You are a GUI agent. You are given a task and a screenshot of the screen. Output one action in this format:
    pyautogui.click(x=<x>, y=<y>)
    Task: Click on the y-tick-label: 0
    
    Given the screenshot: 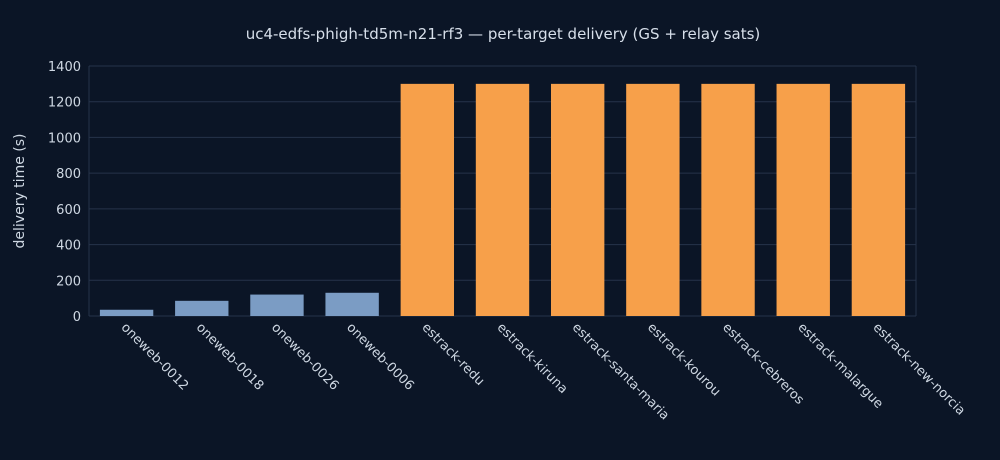 What is the action you would take?
    pyautogui.click(x=77, y=317)
    